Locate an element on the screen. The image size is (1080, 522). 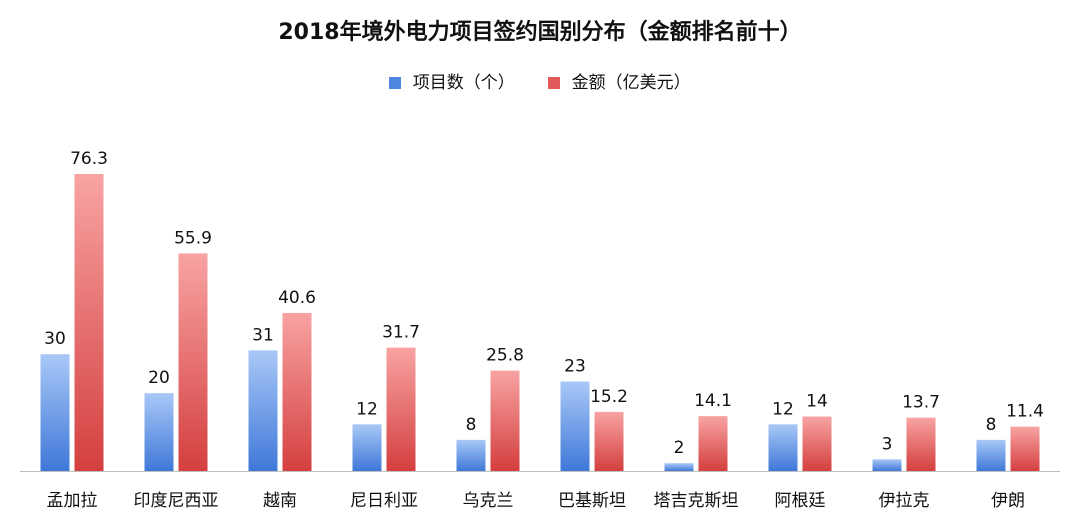
legend: 项目数（个） 金额（亿美元） is located at coordinates (540, 80).